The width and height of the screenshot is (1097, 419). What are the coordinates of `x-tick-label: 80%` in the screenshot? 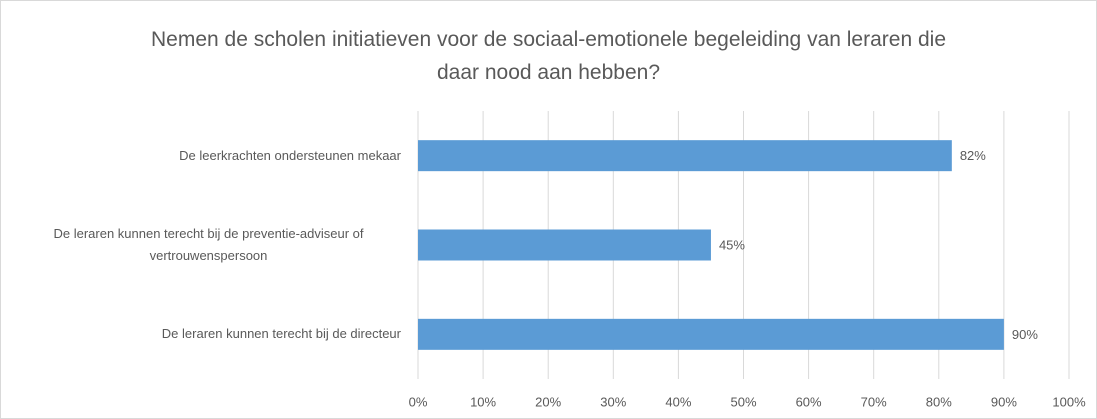 It's located at (939, 401).